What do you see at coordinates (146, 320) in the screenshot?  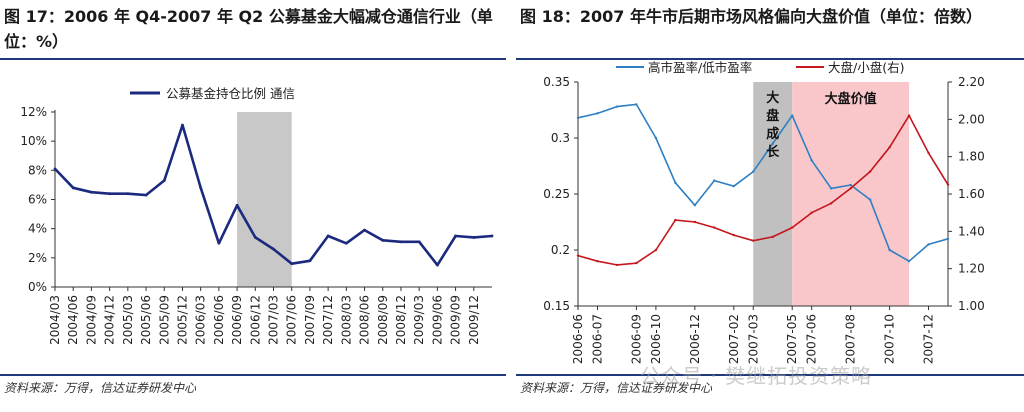 I see `x-tick-label: 2005/06` at bounding box center [146, 320].